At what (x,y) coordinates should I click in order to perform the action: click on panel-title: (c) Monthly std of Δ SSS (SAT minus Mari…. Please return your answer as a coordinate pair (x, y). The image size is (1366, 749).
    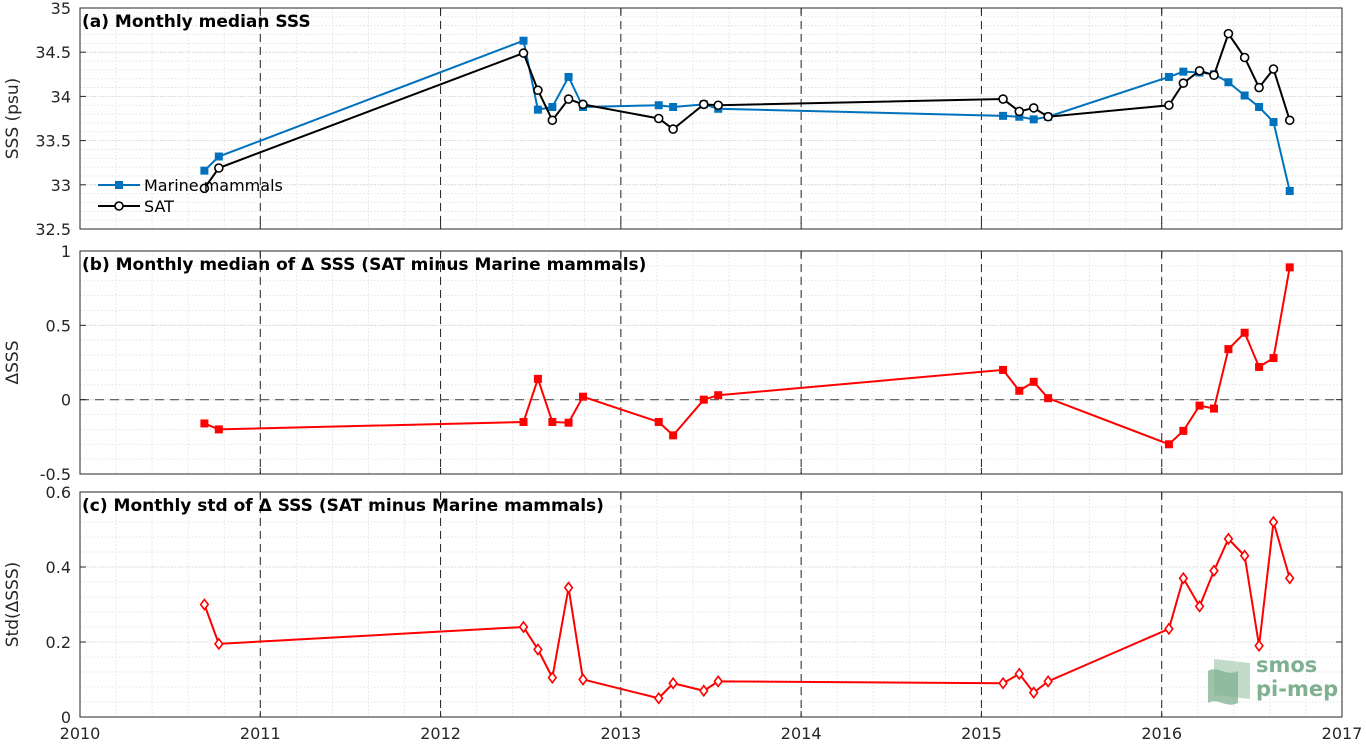
    Looking at the image, I should click on (343, 506).